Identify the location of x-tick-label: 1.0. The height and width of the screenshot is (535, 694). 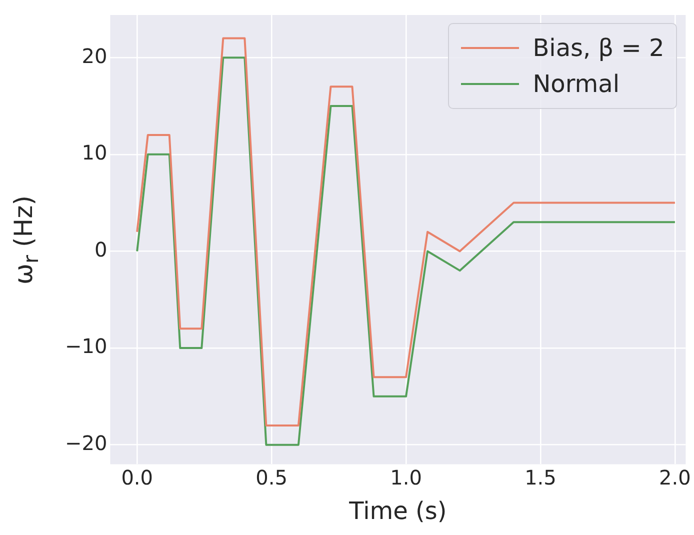
(406, 477).